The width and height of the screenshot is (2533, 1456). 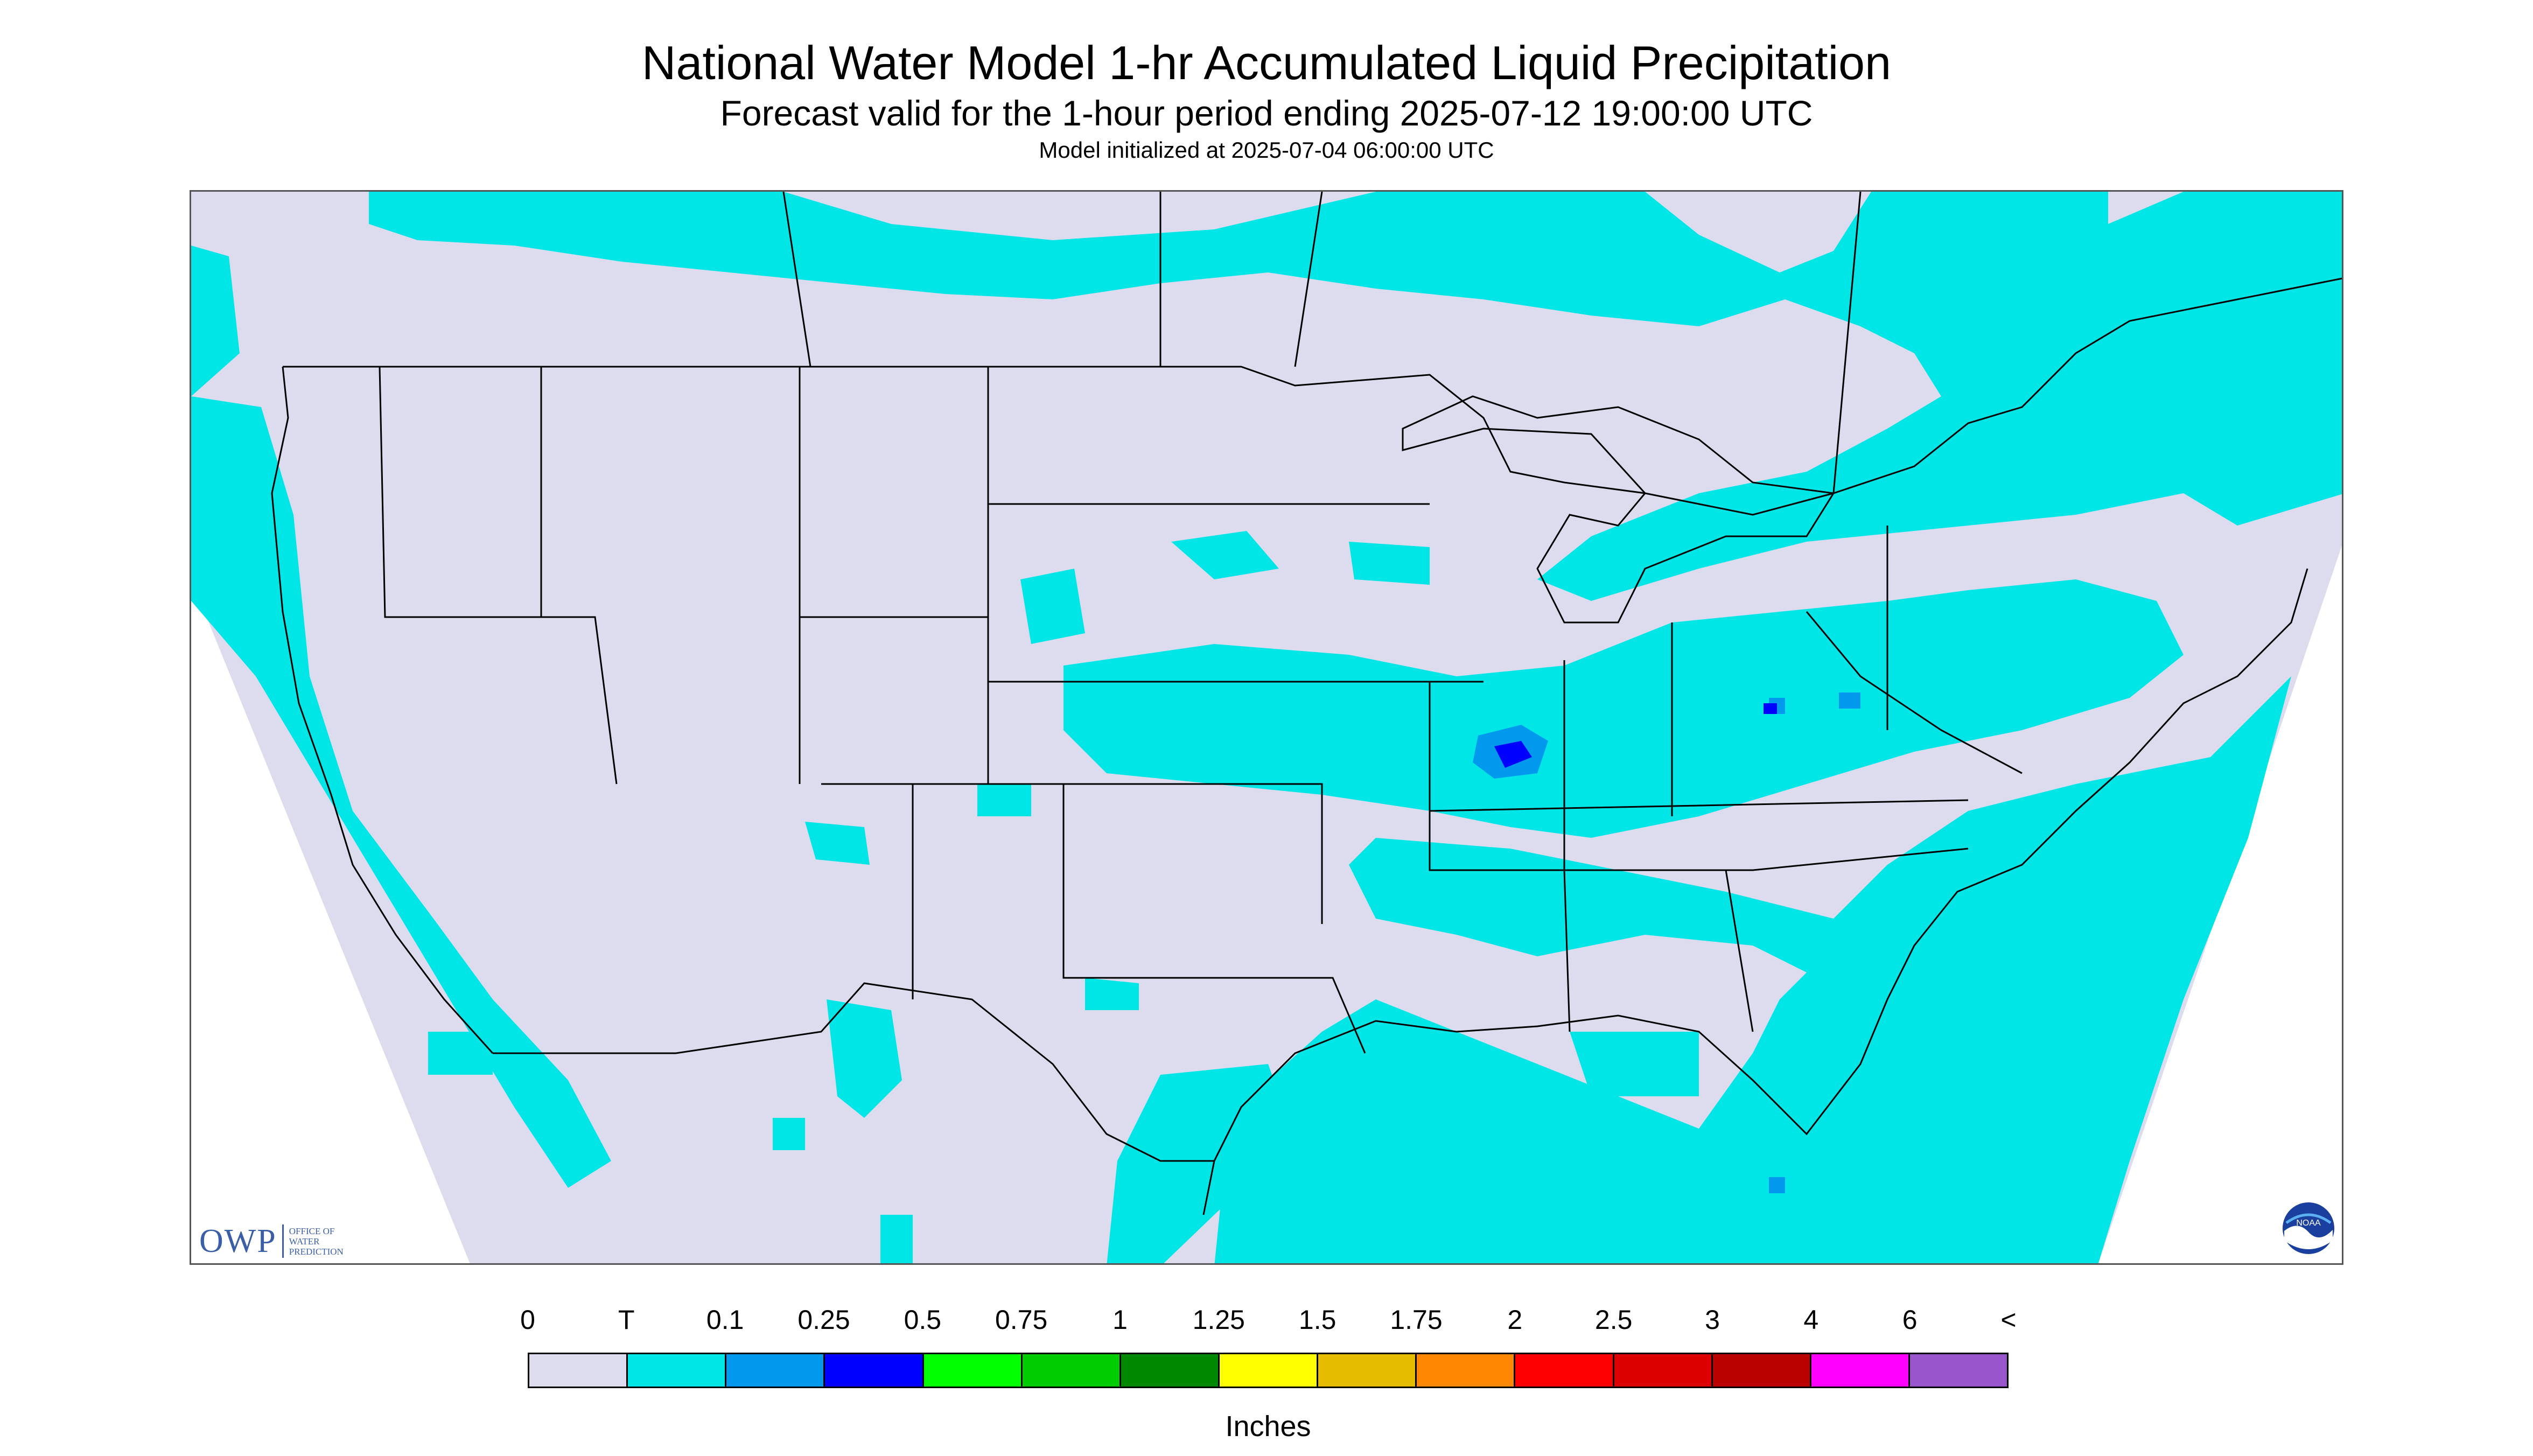 What do you see at coordinates (283, 1241) in the screenshot?
I see `owp-logo-divider` at bounding box center [283, 1241].